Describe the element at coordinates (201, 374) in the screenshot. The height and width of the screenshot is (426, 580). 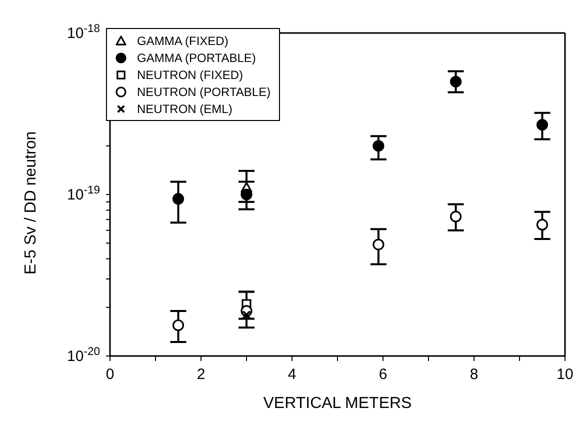
I see `x-tick-label: 2` at that location.